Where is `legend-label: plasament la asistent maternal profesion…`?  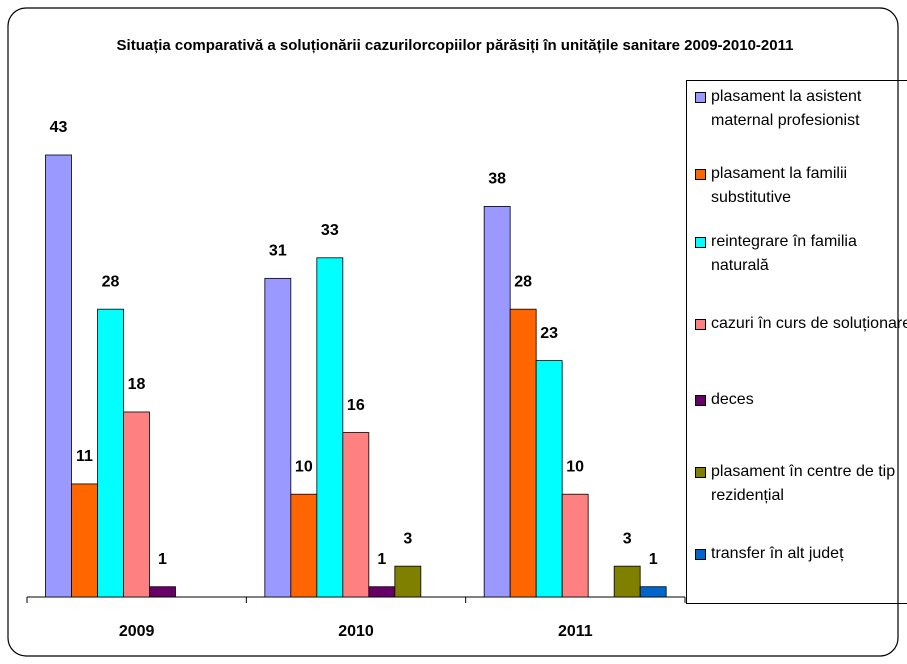 legend-label: plasament la asistent maternal profesion… is located at coordinates (786, 108).